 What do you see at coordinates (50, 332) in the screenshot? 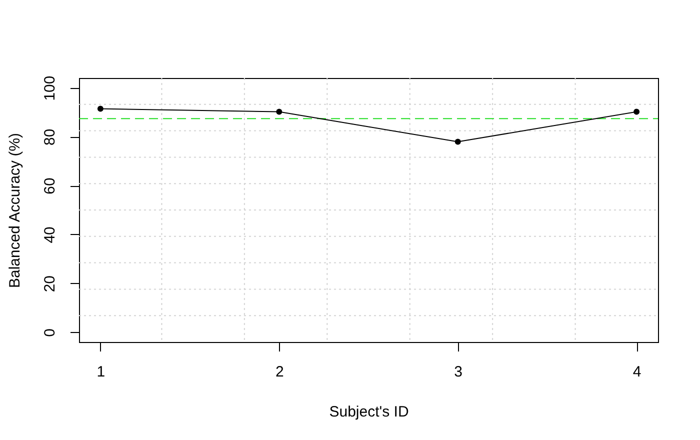
I see `y-tick-label: 0` at bounding box center [50, 332].